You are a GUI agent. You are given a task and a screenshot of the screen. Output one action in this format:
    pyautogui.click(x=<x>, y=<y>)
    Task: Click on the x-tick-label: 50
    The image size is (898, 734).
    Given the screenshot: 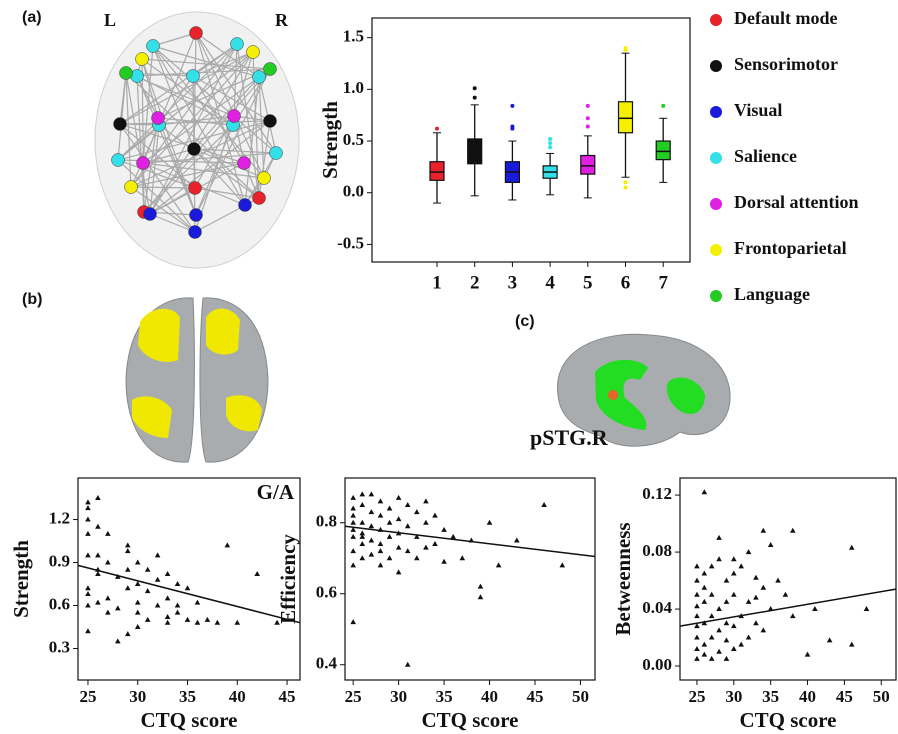 What is the action you would take?
    pyautogui.click(x=580, y=696)
    